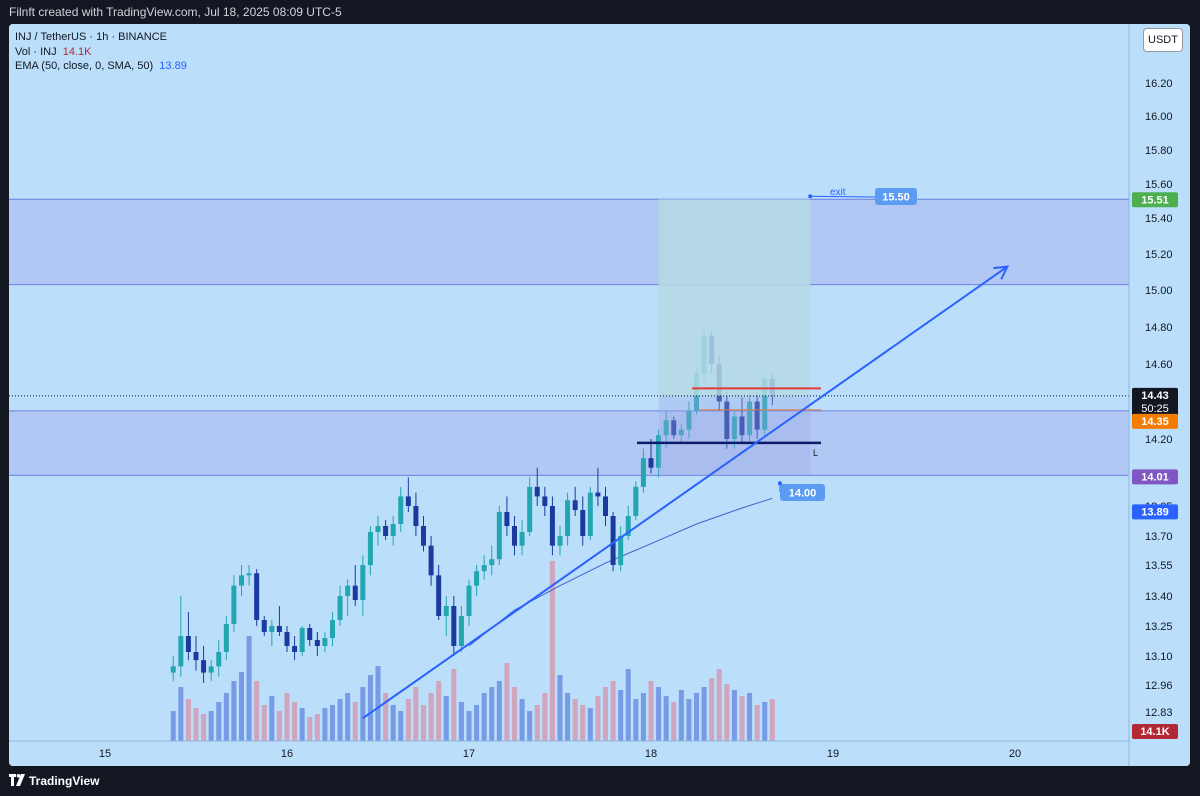 Image resolution: width=1200 pixels, height=796 pixels. What do you see at coordinates (734, 297) in the screenshot?
I see `position-target-area` at bounding box center [734, 297].